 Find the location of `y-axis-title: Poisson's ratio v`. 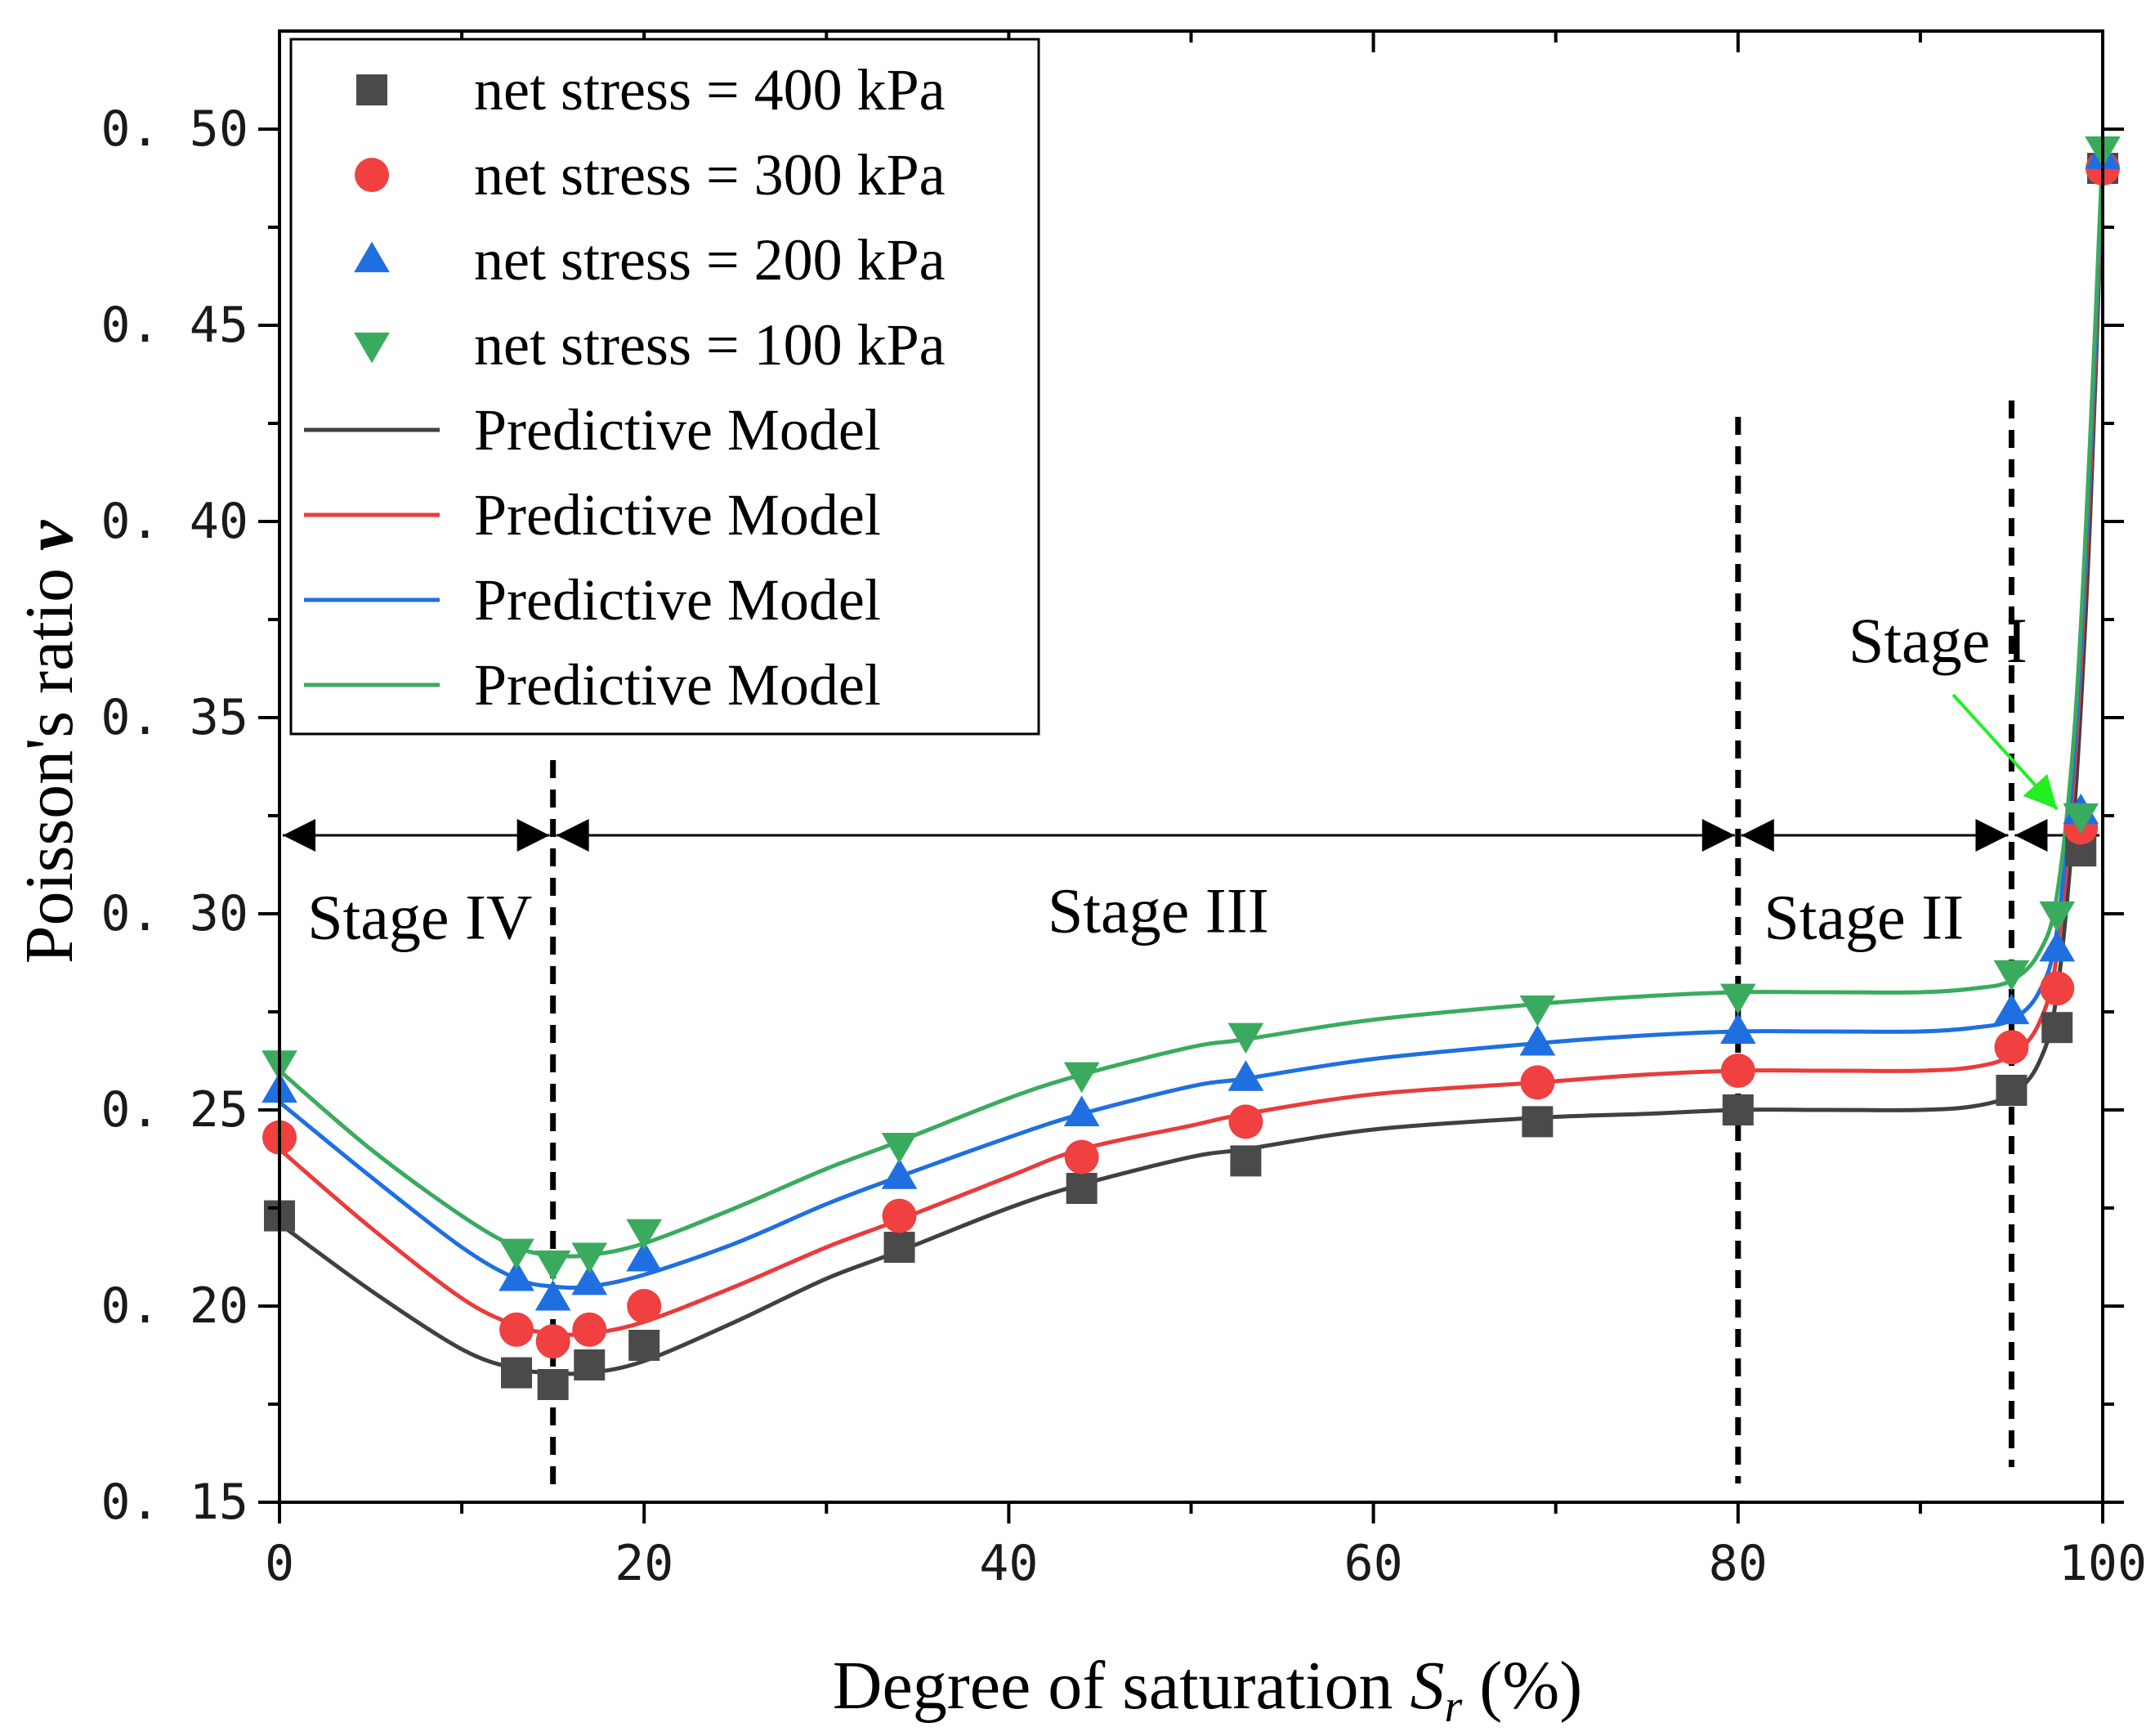

y-axis-title: Poisson's ratio v is located at coordinates (49, 741).